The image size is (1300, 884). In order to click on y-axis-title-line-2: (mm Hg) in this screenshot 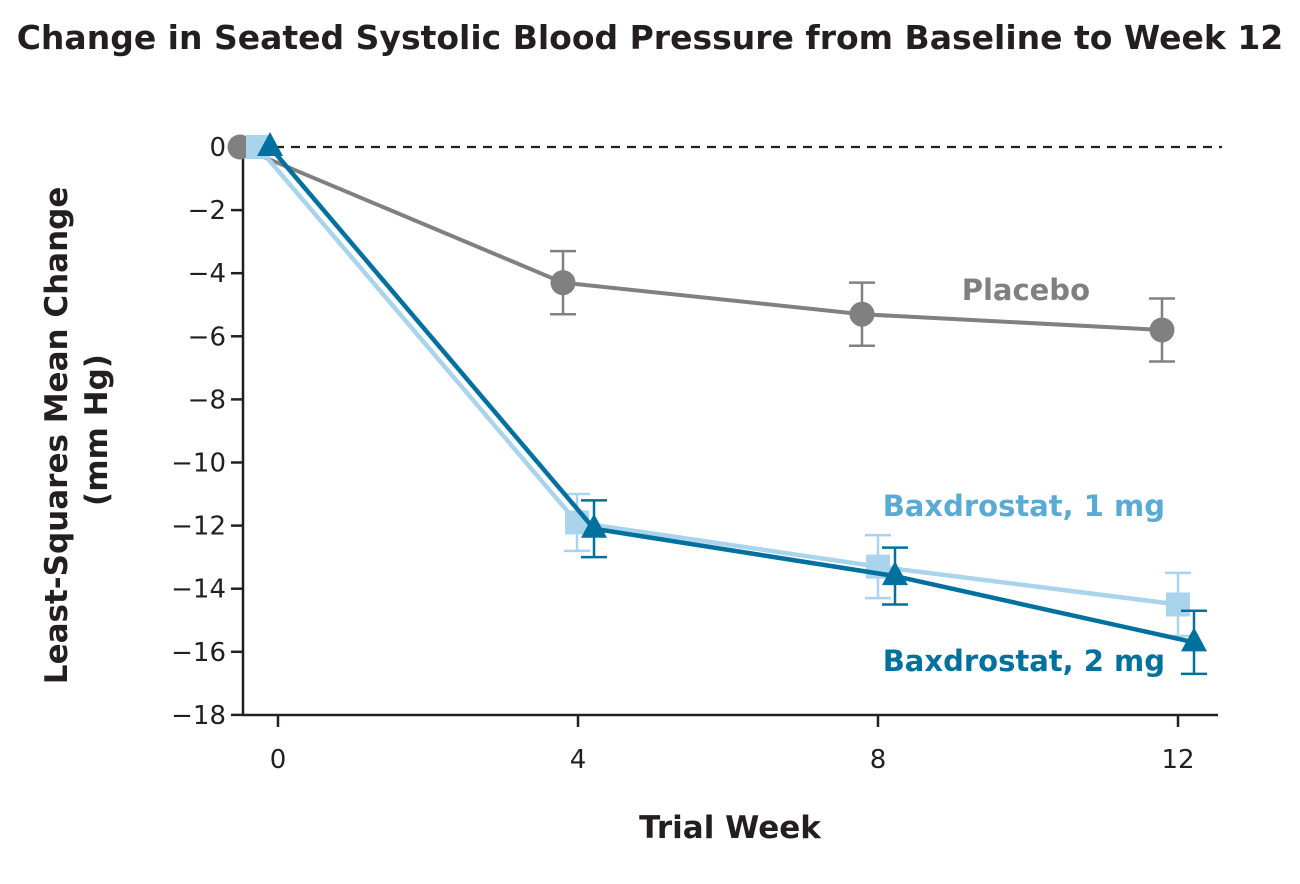, I will do `click(97, 430)`.